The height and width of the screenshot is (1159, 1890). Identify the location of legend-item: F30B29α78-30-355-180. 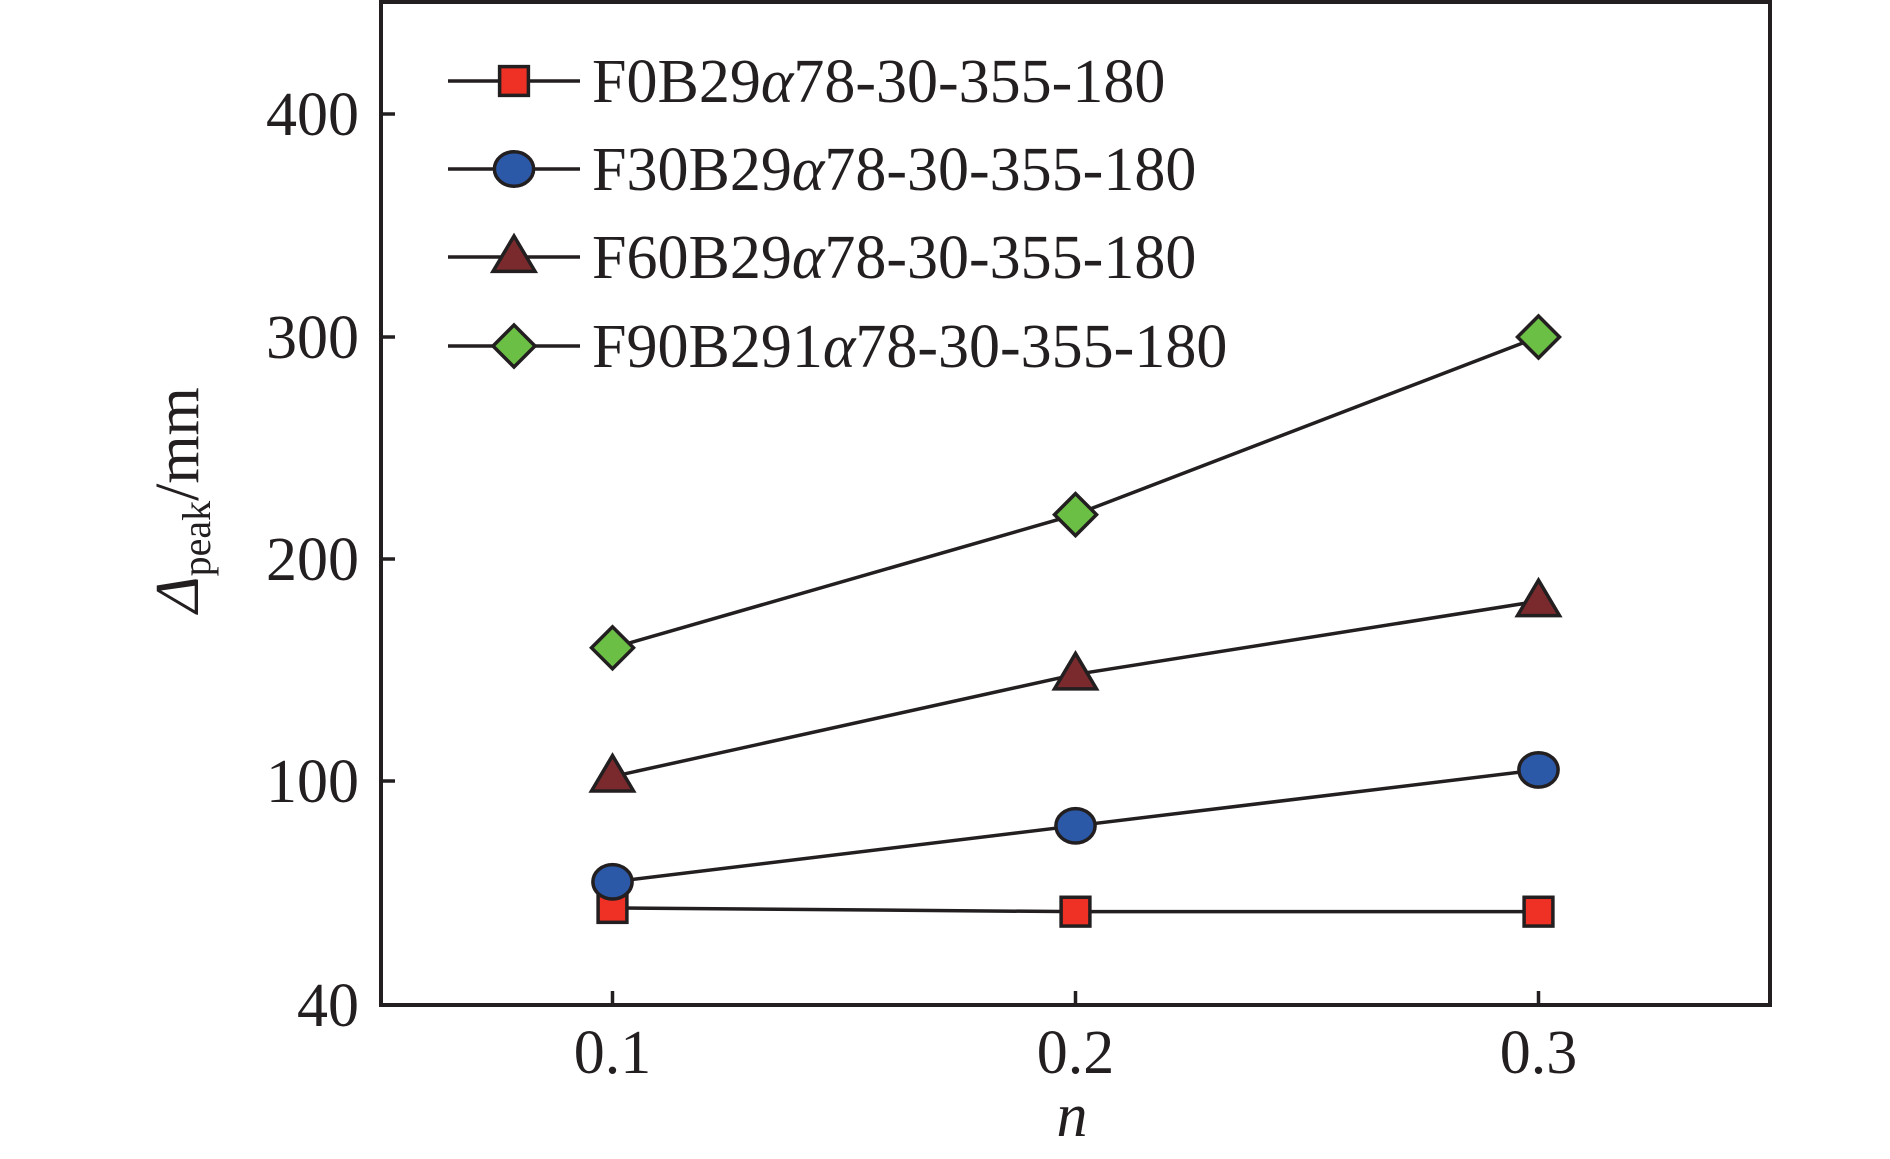
(822, 170).